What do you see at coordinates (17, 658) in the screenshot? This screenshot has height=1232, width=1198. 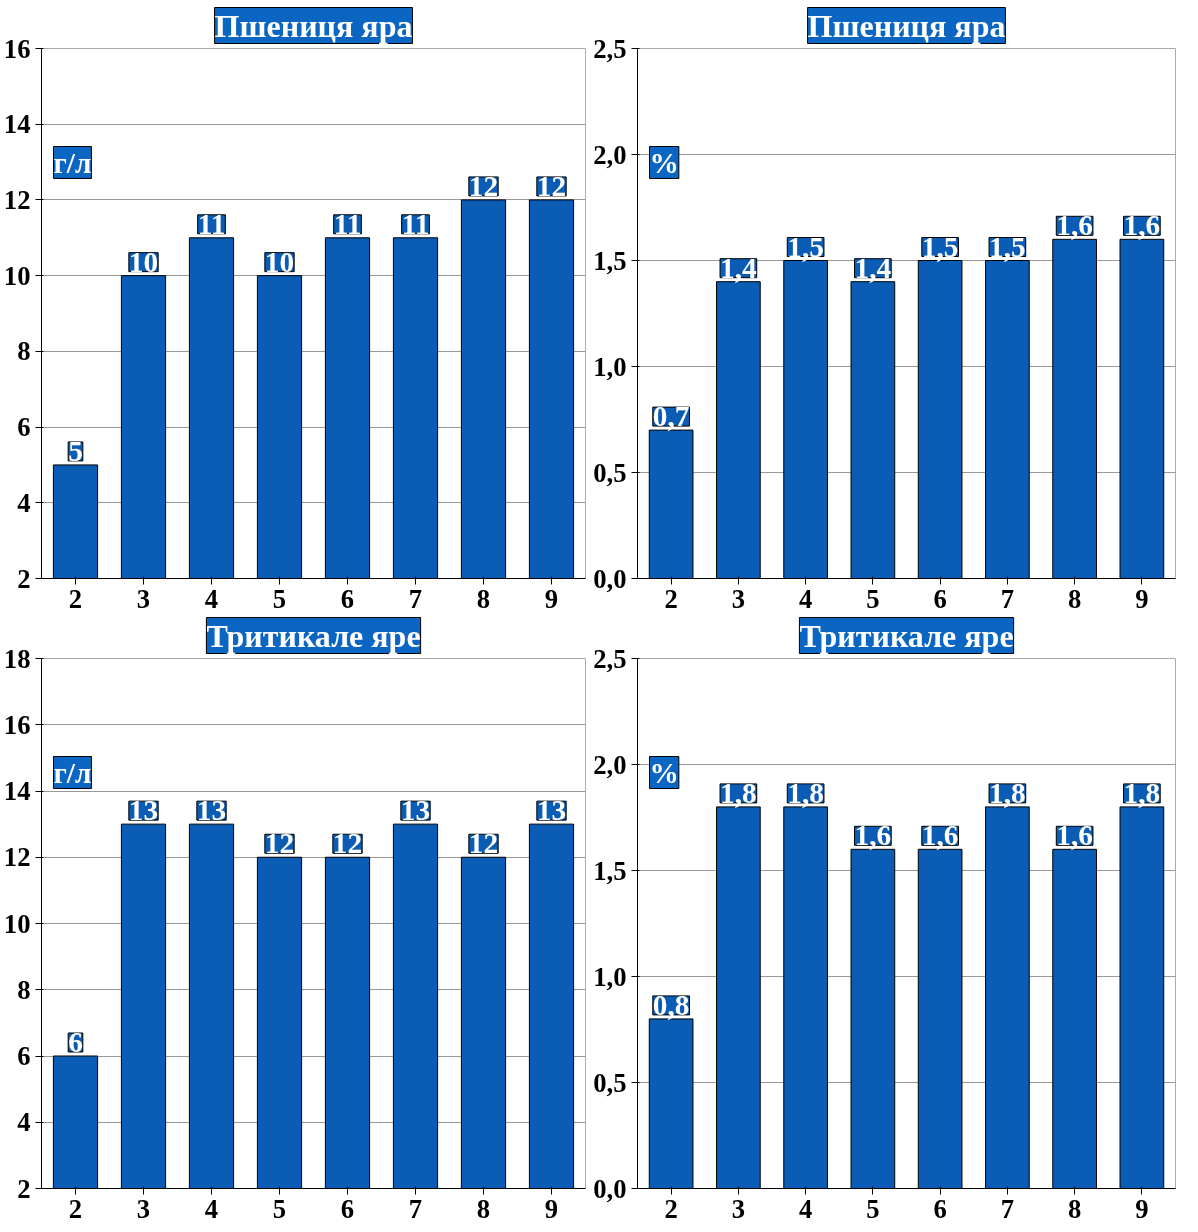 I see `y-tick-label: 18` at bounding box center [17, 658].